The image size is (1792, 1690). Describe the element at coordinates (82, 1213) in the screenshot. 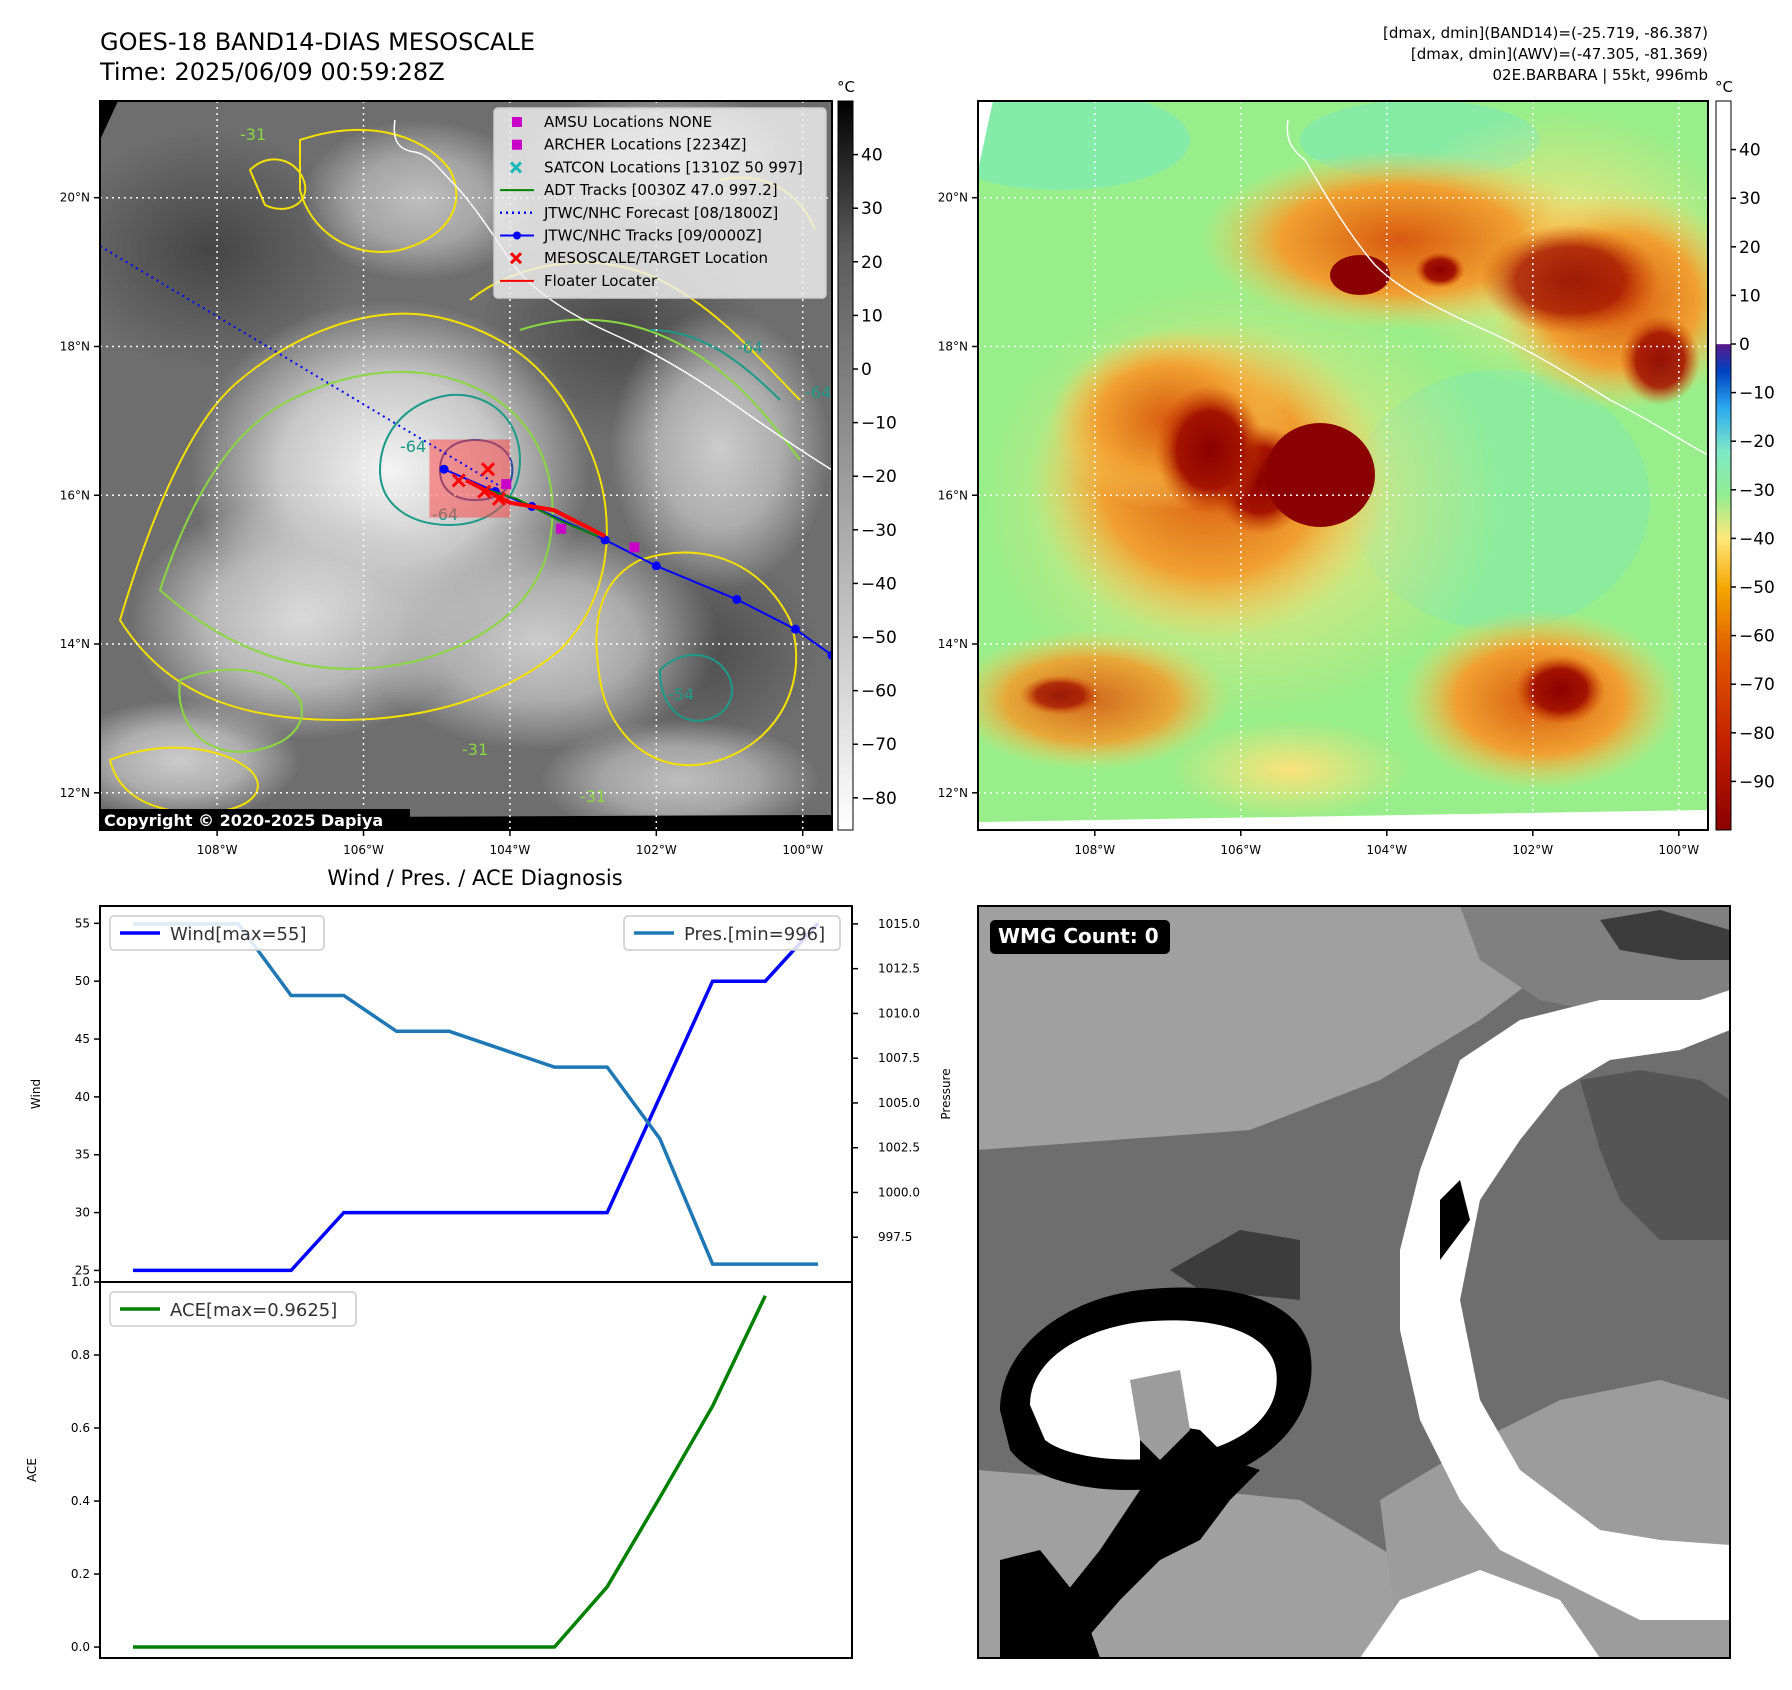

I see `wind-tick-label: 30` at that location.